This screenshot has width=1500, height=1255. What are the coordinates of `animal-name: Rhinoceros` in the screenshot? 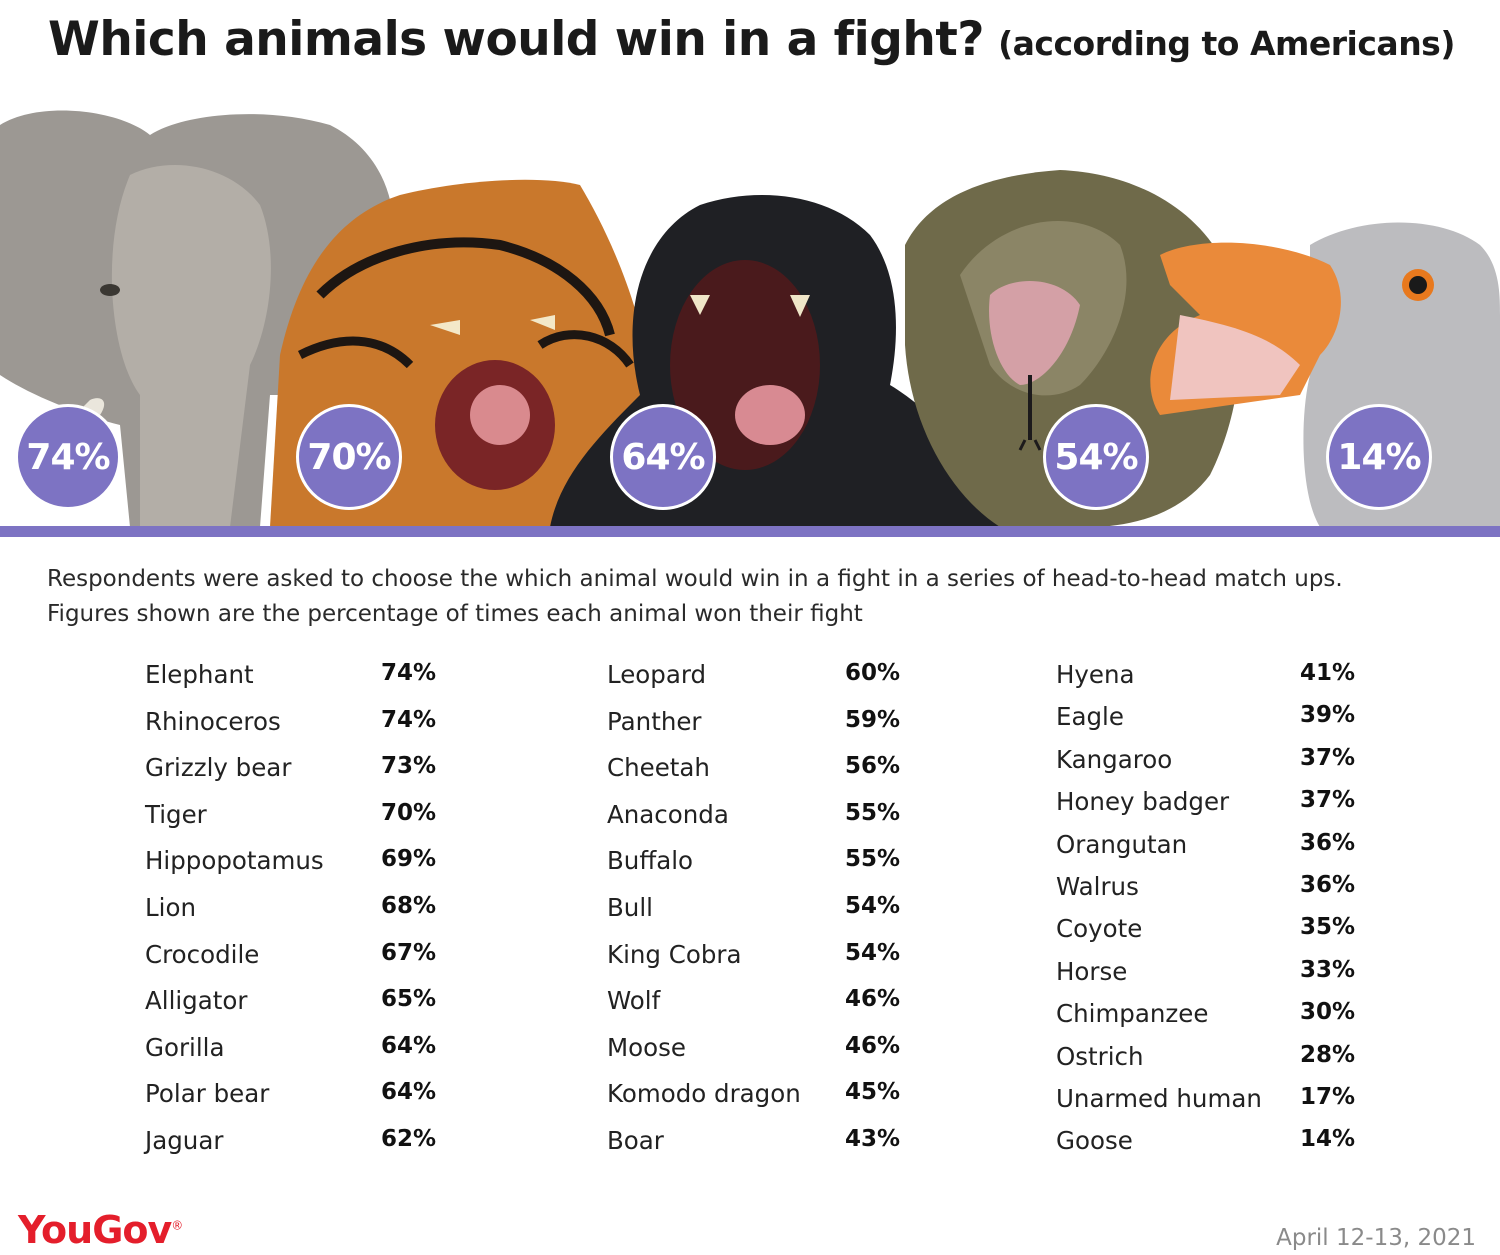 It's located at (213, 721).